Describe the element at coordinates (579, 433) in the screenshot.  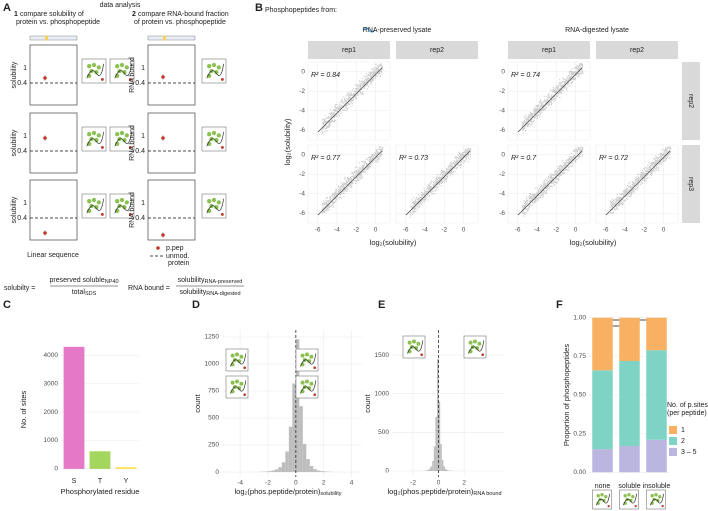
I see `y-tick-label: 0.25` at that location.